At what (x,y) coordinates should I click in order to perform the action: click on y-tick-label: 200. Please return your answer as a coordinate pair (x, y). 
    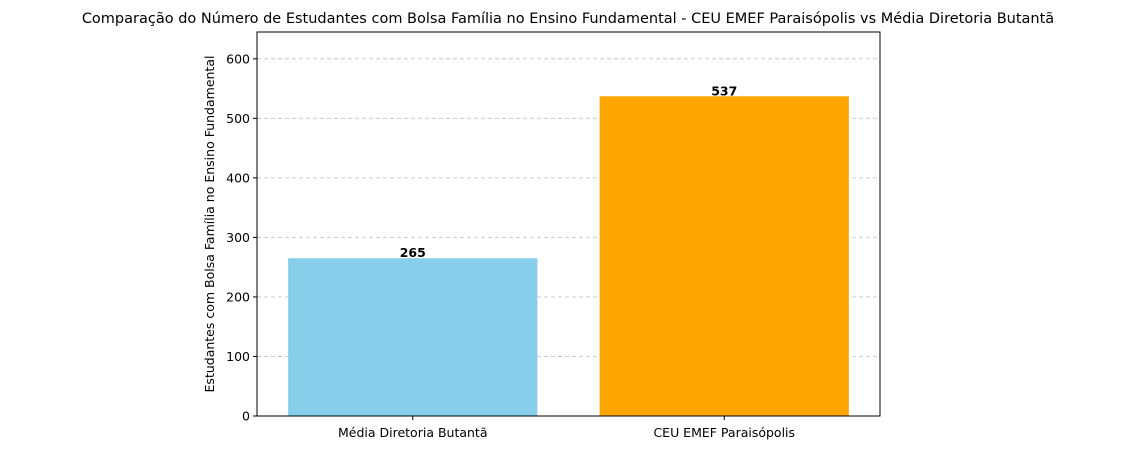
    Looking at the image, I should click on (238, 296).